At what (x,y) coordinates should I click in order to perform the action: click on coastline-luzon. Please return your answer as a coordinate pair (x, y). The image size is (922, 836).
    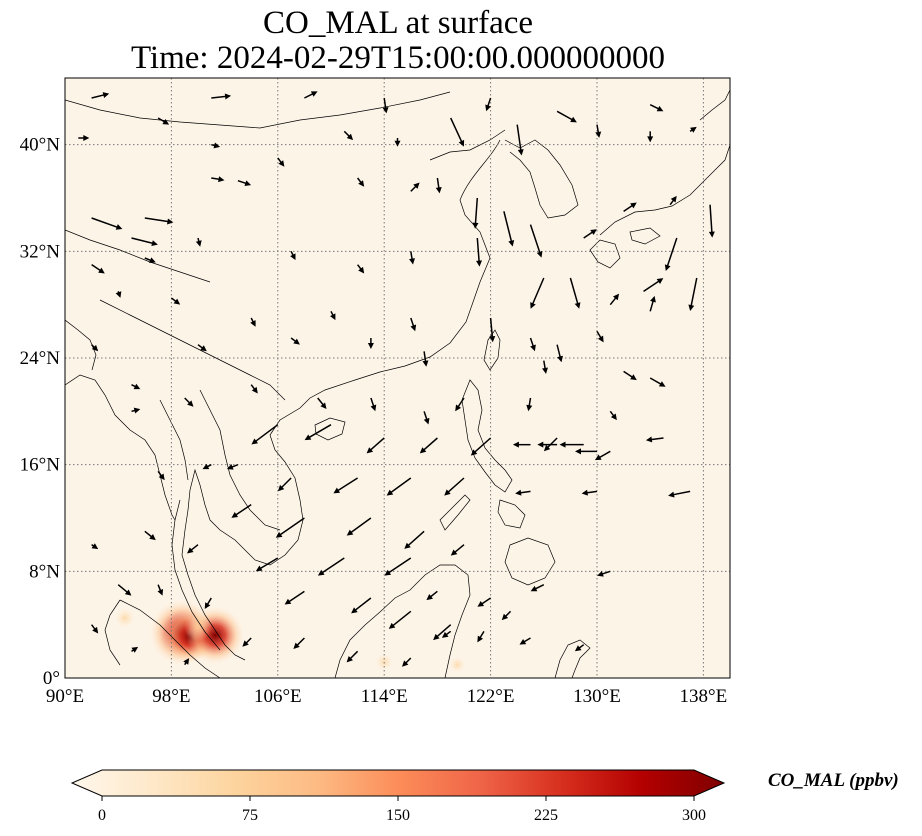
    Looking at the image, I should click on (487, 436).